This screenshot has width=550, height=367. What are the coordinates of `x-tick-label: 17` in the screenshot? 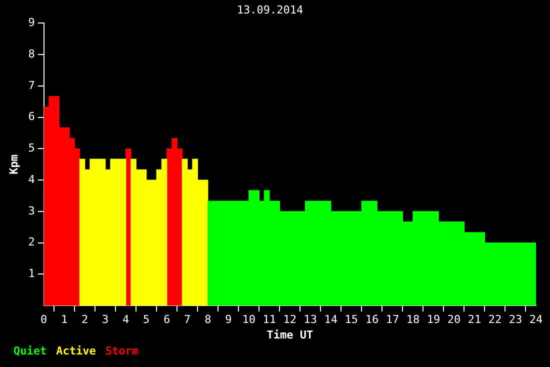 It's located at (393, 319).